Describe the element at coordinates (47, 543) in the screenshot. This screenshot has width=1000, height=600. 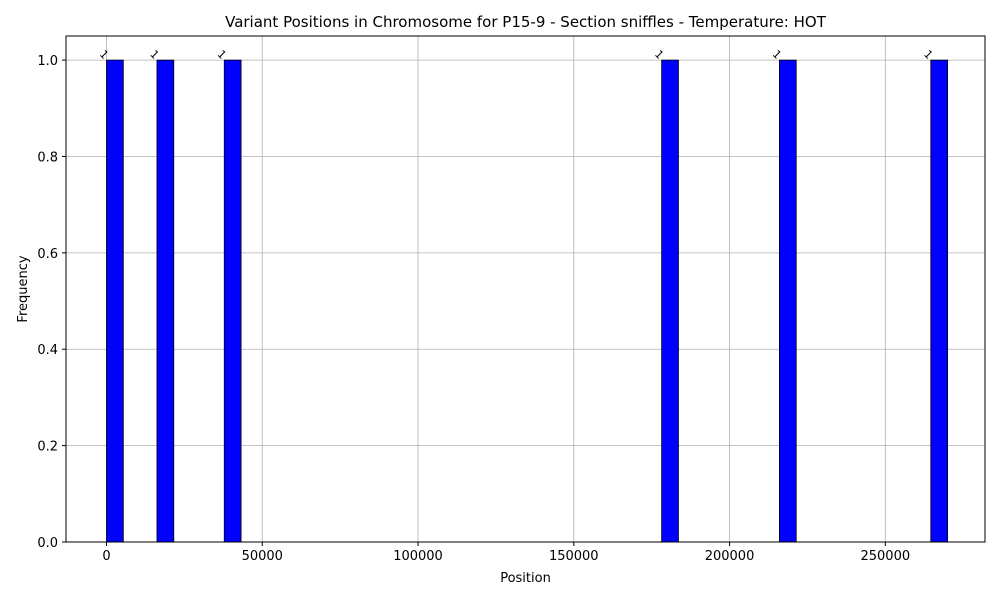
I see `y-tick-label: 0.0` at that location.